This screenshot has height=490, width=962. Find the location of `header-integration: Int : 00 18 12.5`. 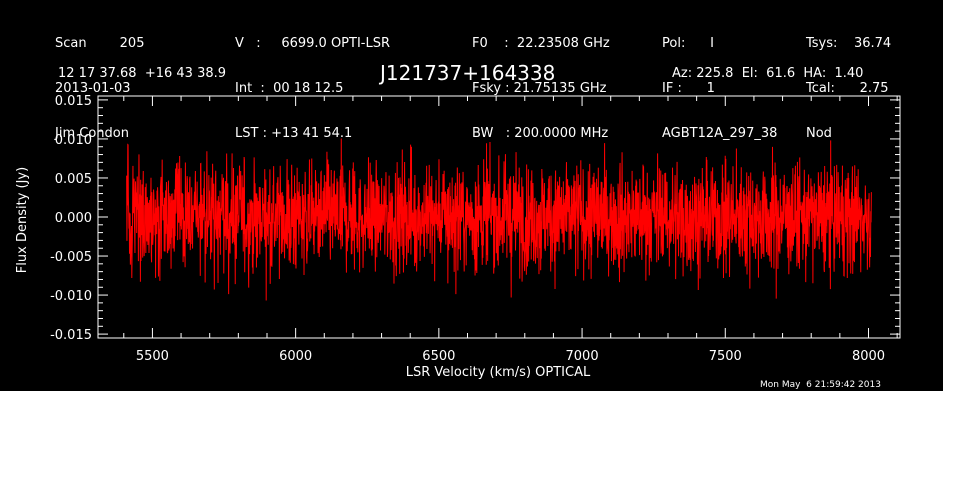

header-integration: Int : 00 18 12.5 is located at coordinates (289, 88).